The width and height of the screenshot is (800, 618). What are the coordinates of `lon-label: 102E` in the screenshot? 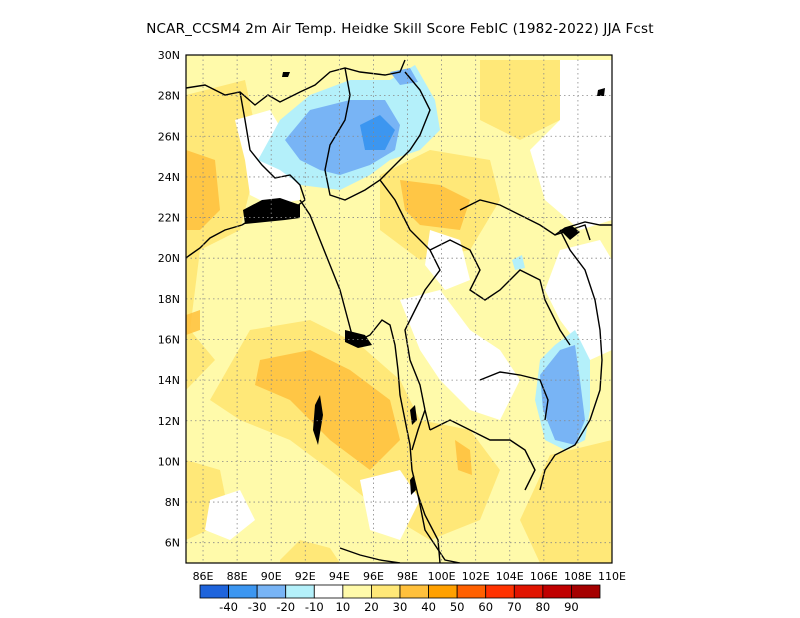 It's located at (476, 576).